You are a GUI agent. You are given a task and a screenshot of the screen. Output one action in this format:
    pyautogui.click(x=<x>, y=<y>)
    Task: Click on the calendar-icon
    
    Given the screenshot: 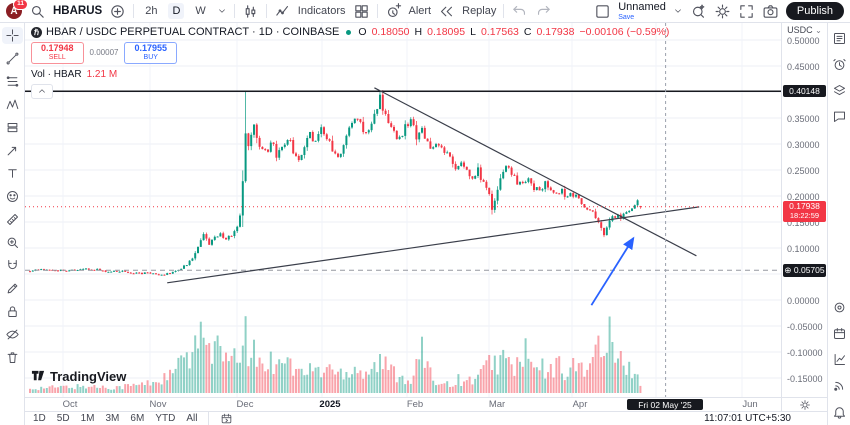 What is the action you would take?
    pyautogui.click(x=839, y=333)
    